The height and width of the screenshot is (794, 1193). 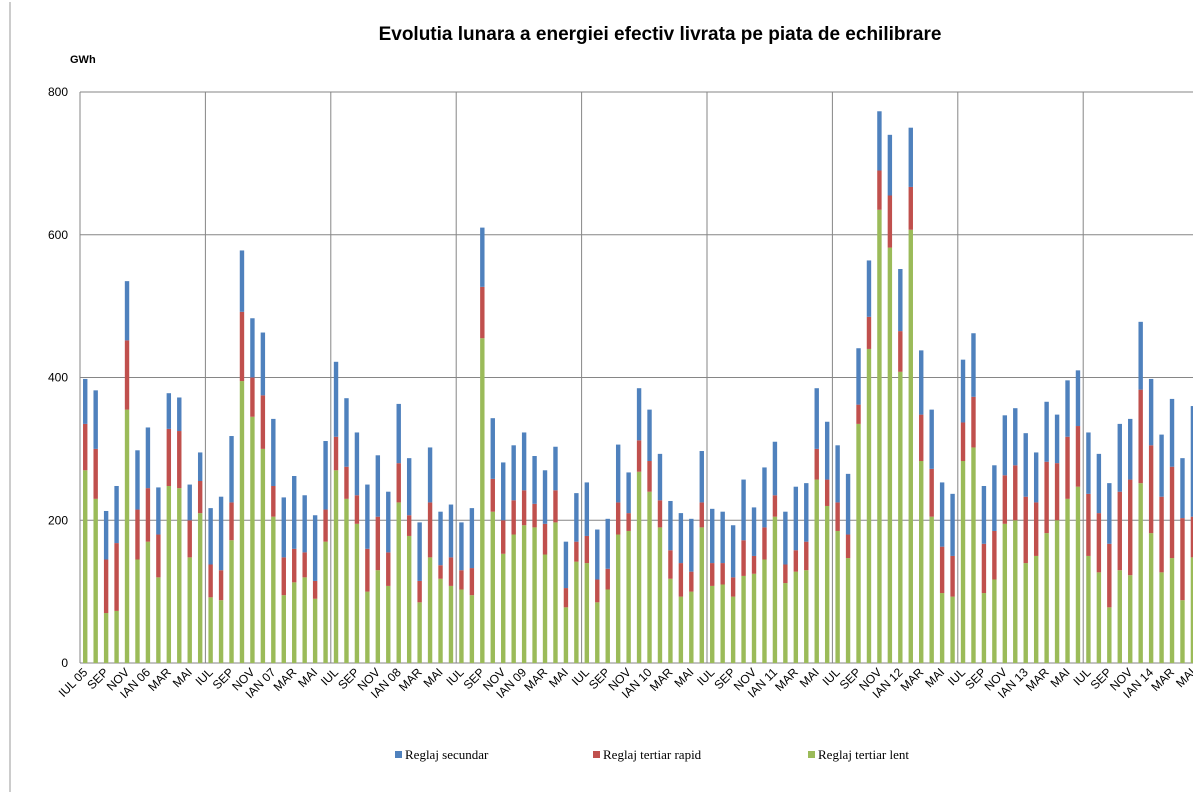 I want to click on y-tick-label: 600, so click(x=58, y=235).